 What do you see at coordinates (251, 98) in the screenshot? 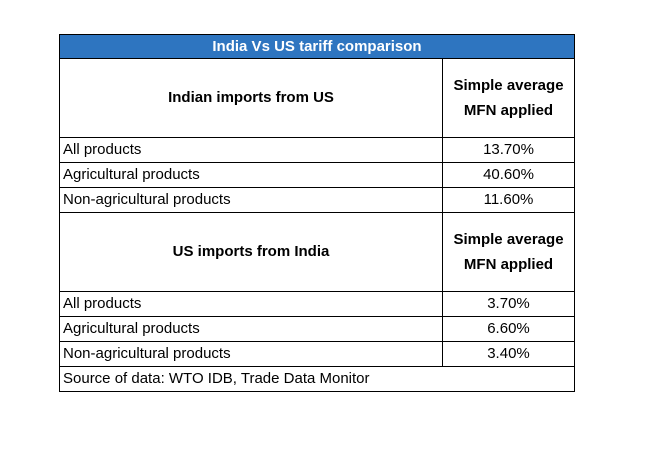
I see `section-1-heading: Indian imports from US` at bounding box center [251, 98].